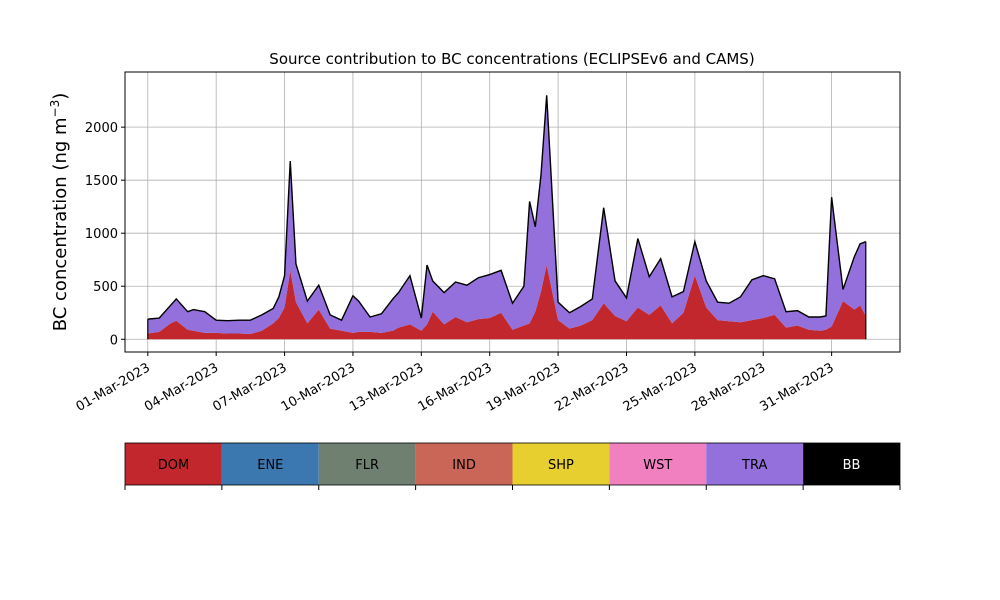 The width and height of the screenshot is (1000, 600). I want to click on y-axis-label-close: ), so click(60, 96).